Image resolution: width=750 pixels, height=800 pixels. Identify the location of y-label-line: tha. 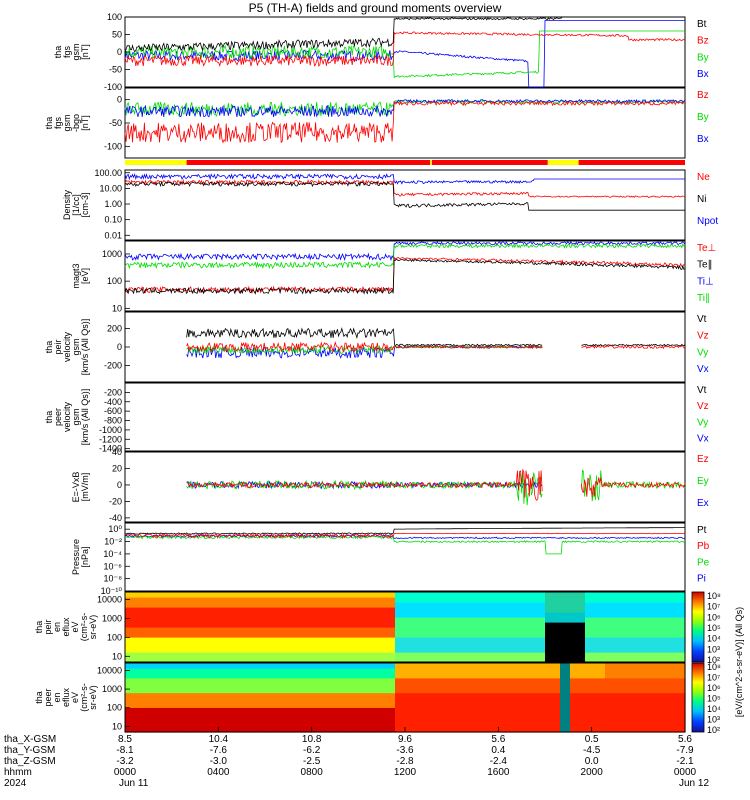
(39, 627).